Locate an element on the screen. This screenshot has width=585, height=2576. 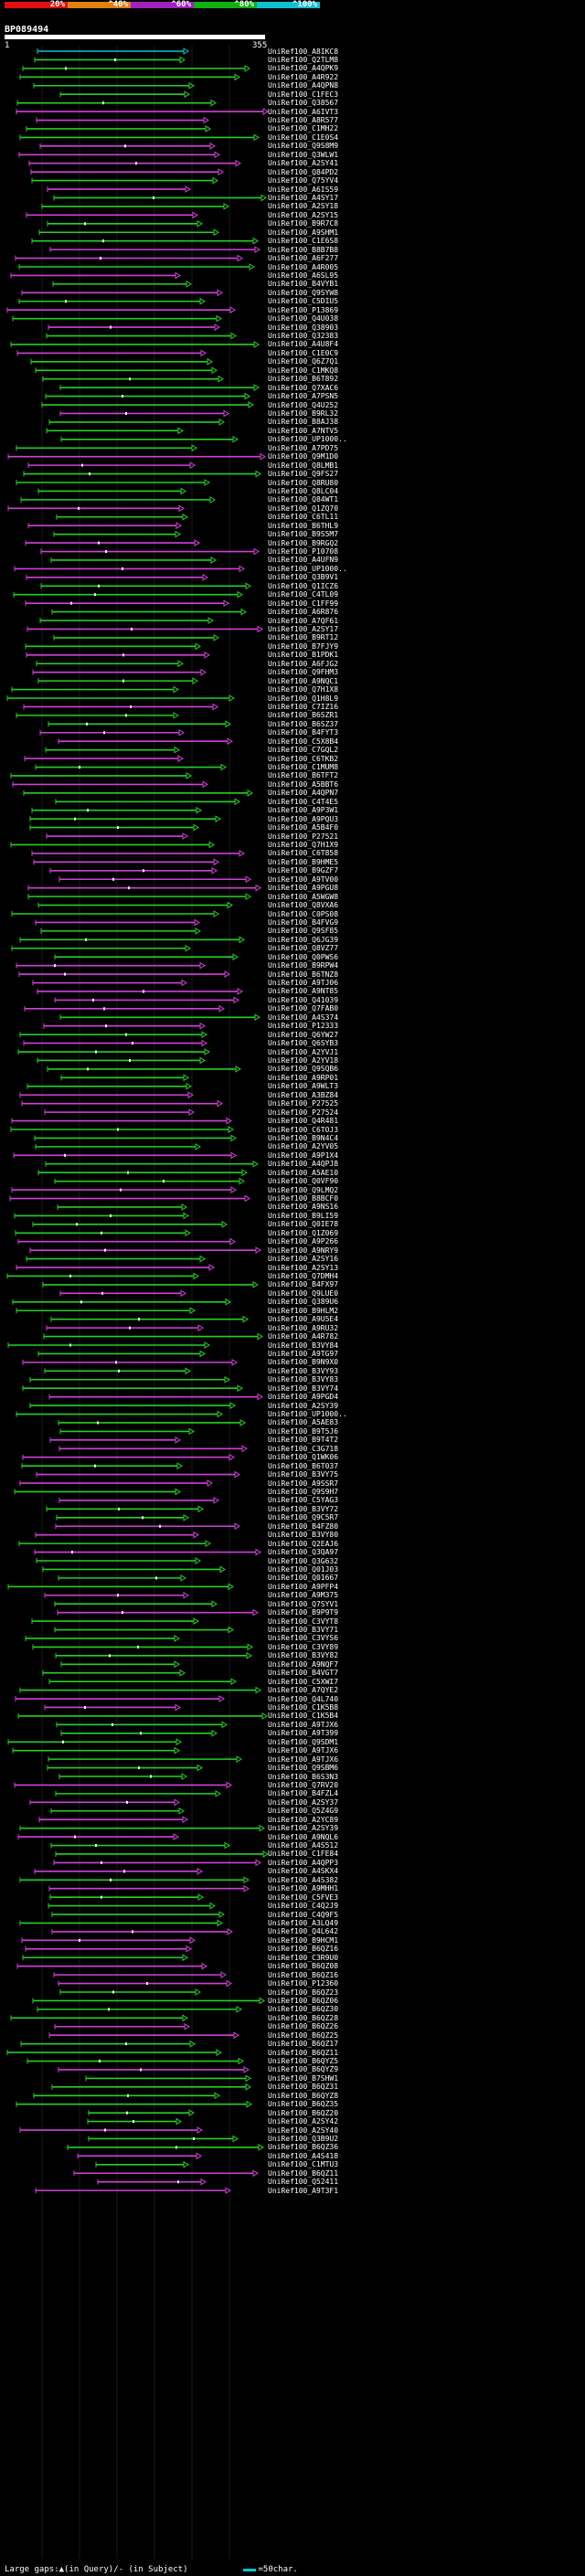
hit-label: UniRef100_C3G718 is located at coordinates (303, 1448).